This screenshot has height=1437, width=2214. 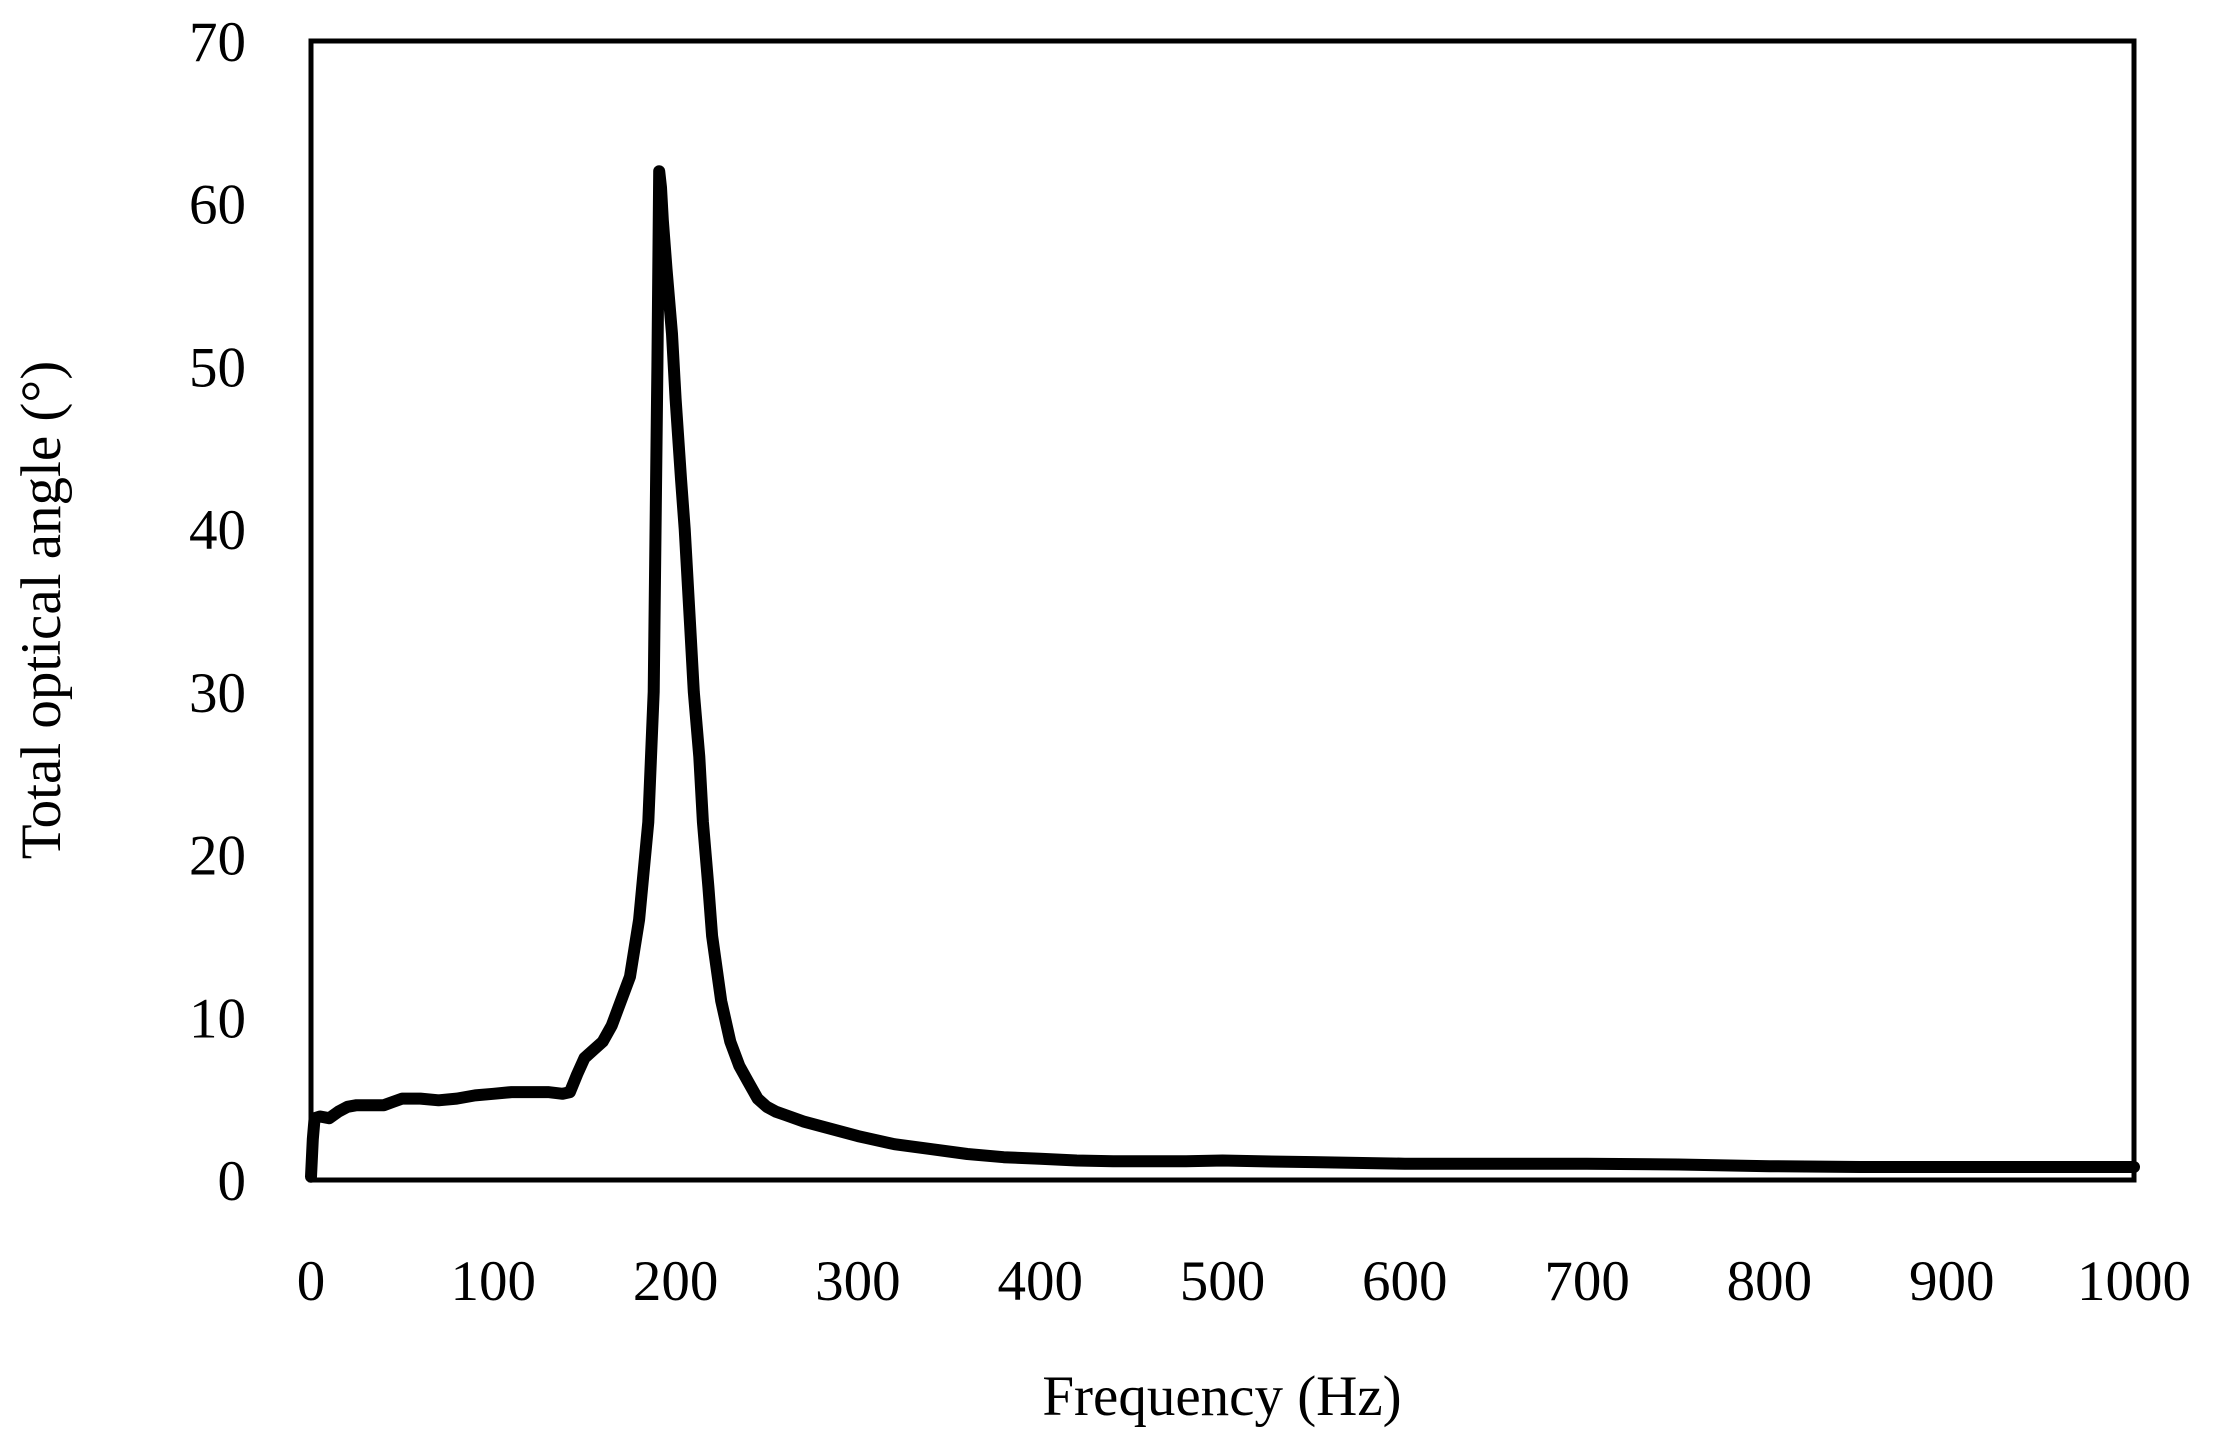 I want to click on x-tick-label: 900, so click(x=1952, y=1281).